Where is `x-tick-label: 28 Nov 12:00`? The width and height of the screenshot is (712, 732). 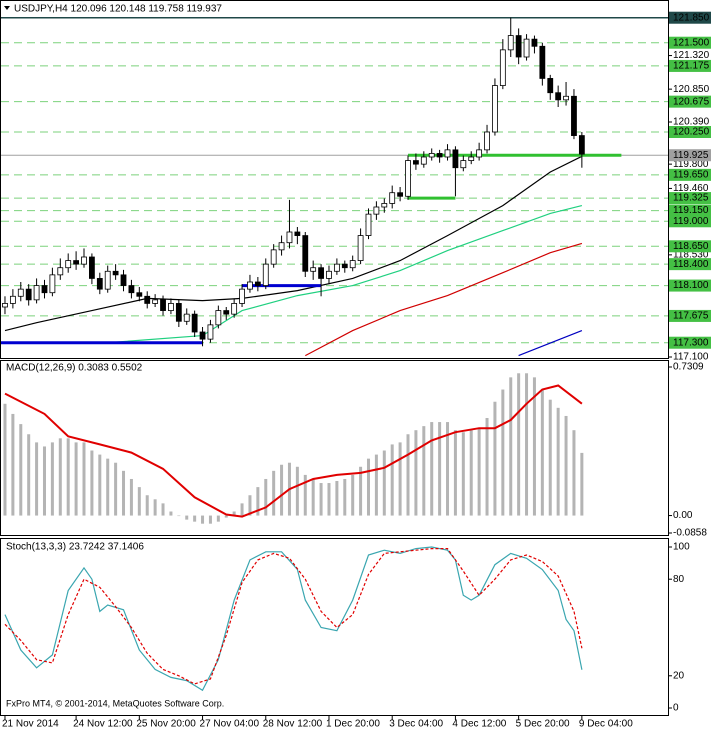 x-tick-label: 28 Nov 12:00 is located at coordinates (293, 724).